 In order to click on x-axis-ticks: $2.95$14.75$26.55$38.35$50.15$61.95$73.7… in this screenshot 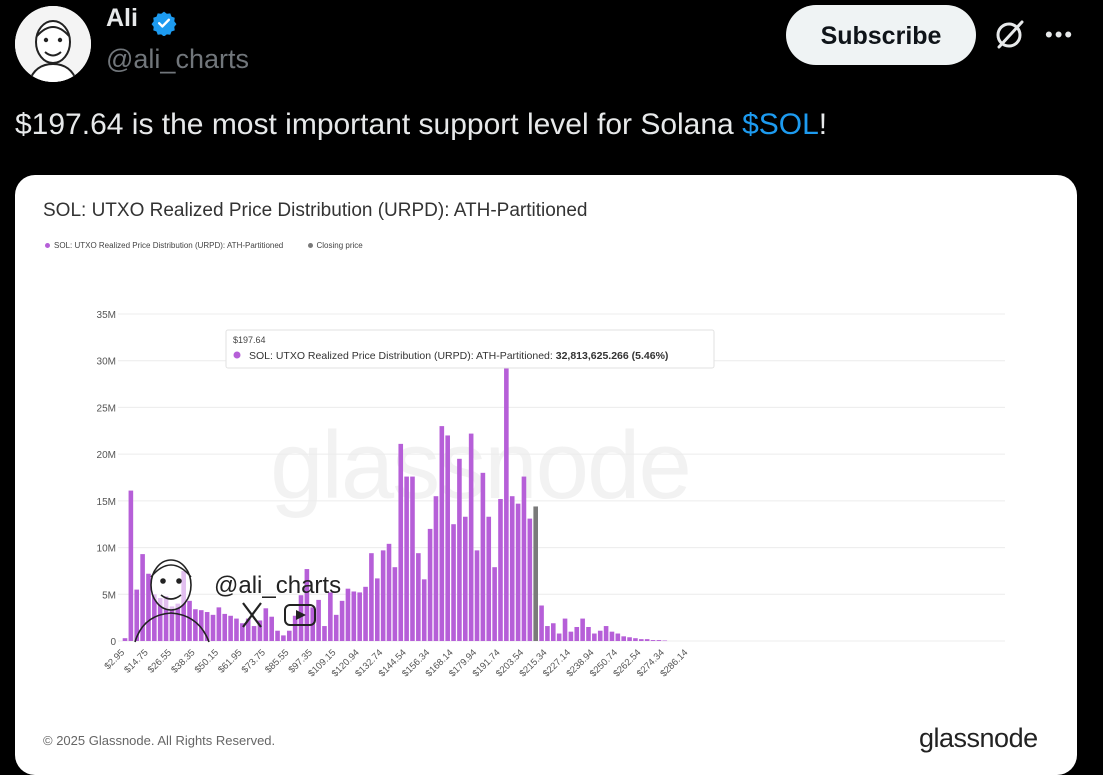, I will do `click(397, 663)`.